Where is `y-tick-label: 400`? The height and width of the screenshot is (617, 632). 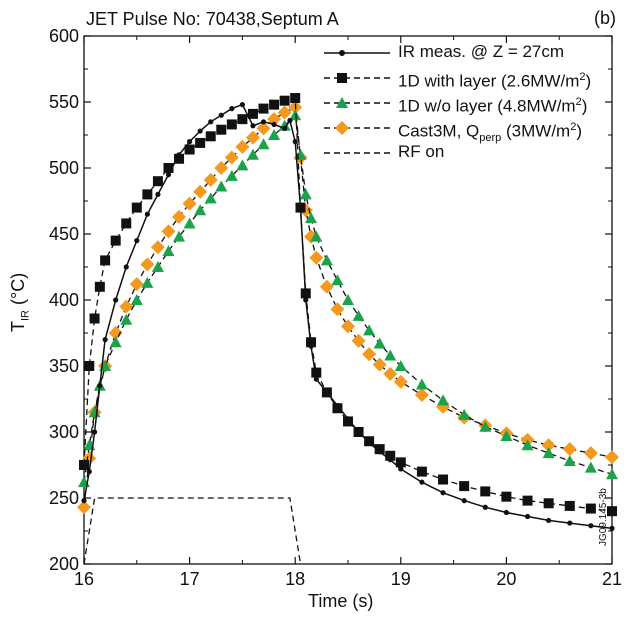
y-tick-label: 400 is located at coordinates (64, 300).